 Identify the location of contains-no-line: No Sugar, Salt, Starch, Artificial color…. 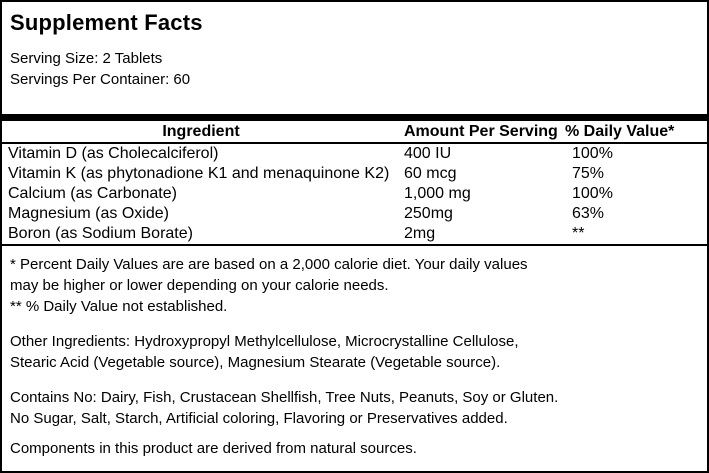
(259, 418).